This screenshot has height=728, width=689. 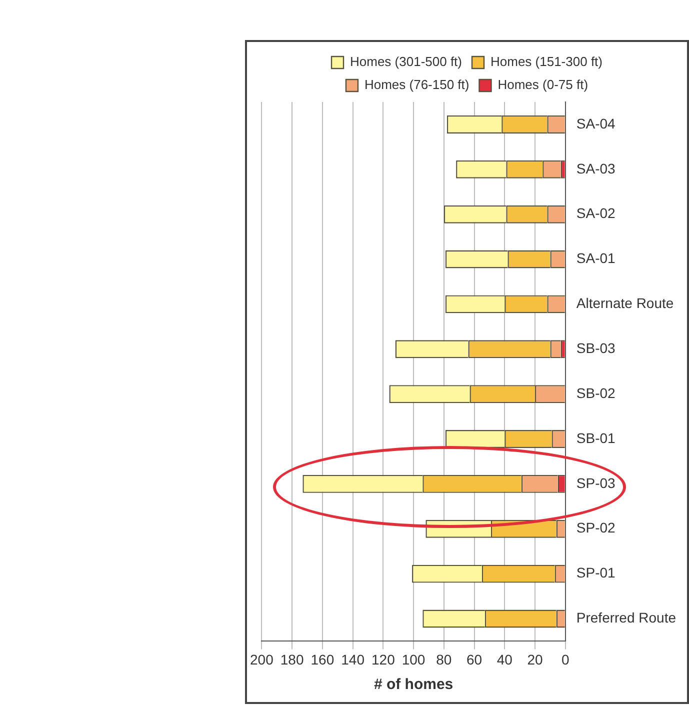 What do you see at coordinates (596, 438) in the screenshot?
I see `y-tick-label: SB-01` at bounding box center [596, 438].